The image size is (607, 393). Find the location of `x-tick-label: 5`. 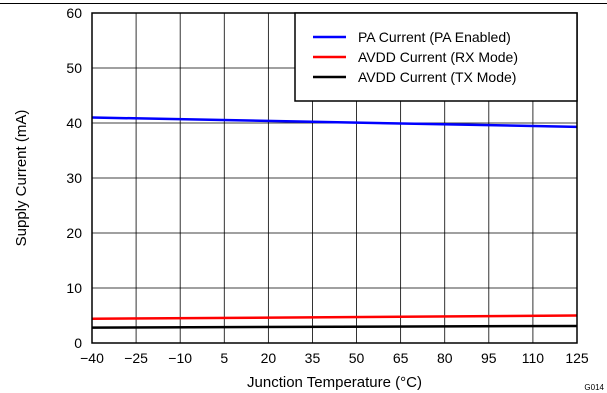

x-tick-label: 5 is located at coordinates (224, 358).